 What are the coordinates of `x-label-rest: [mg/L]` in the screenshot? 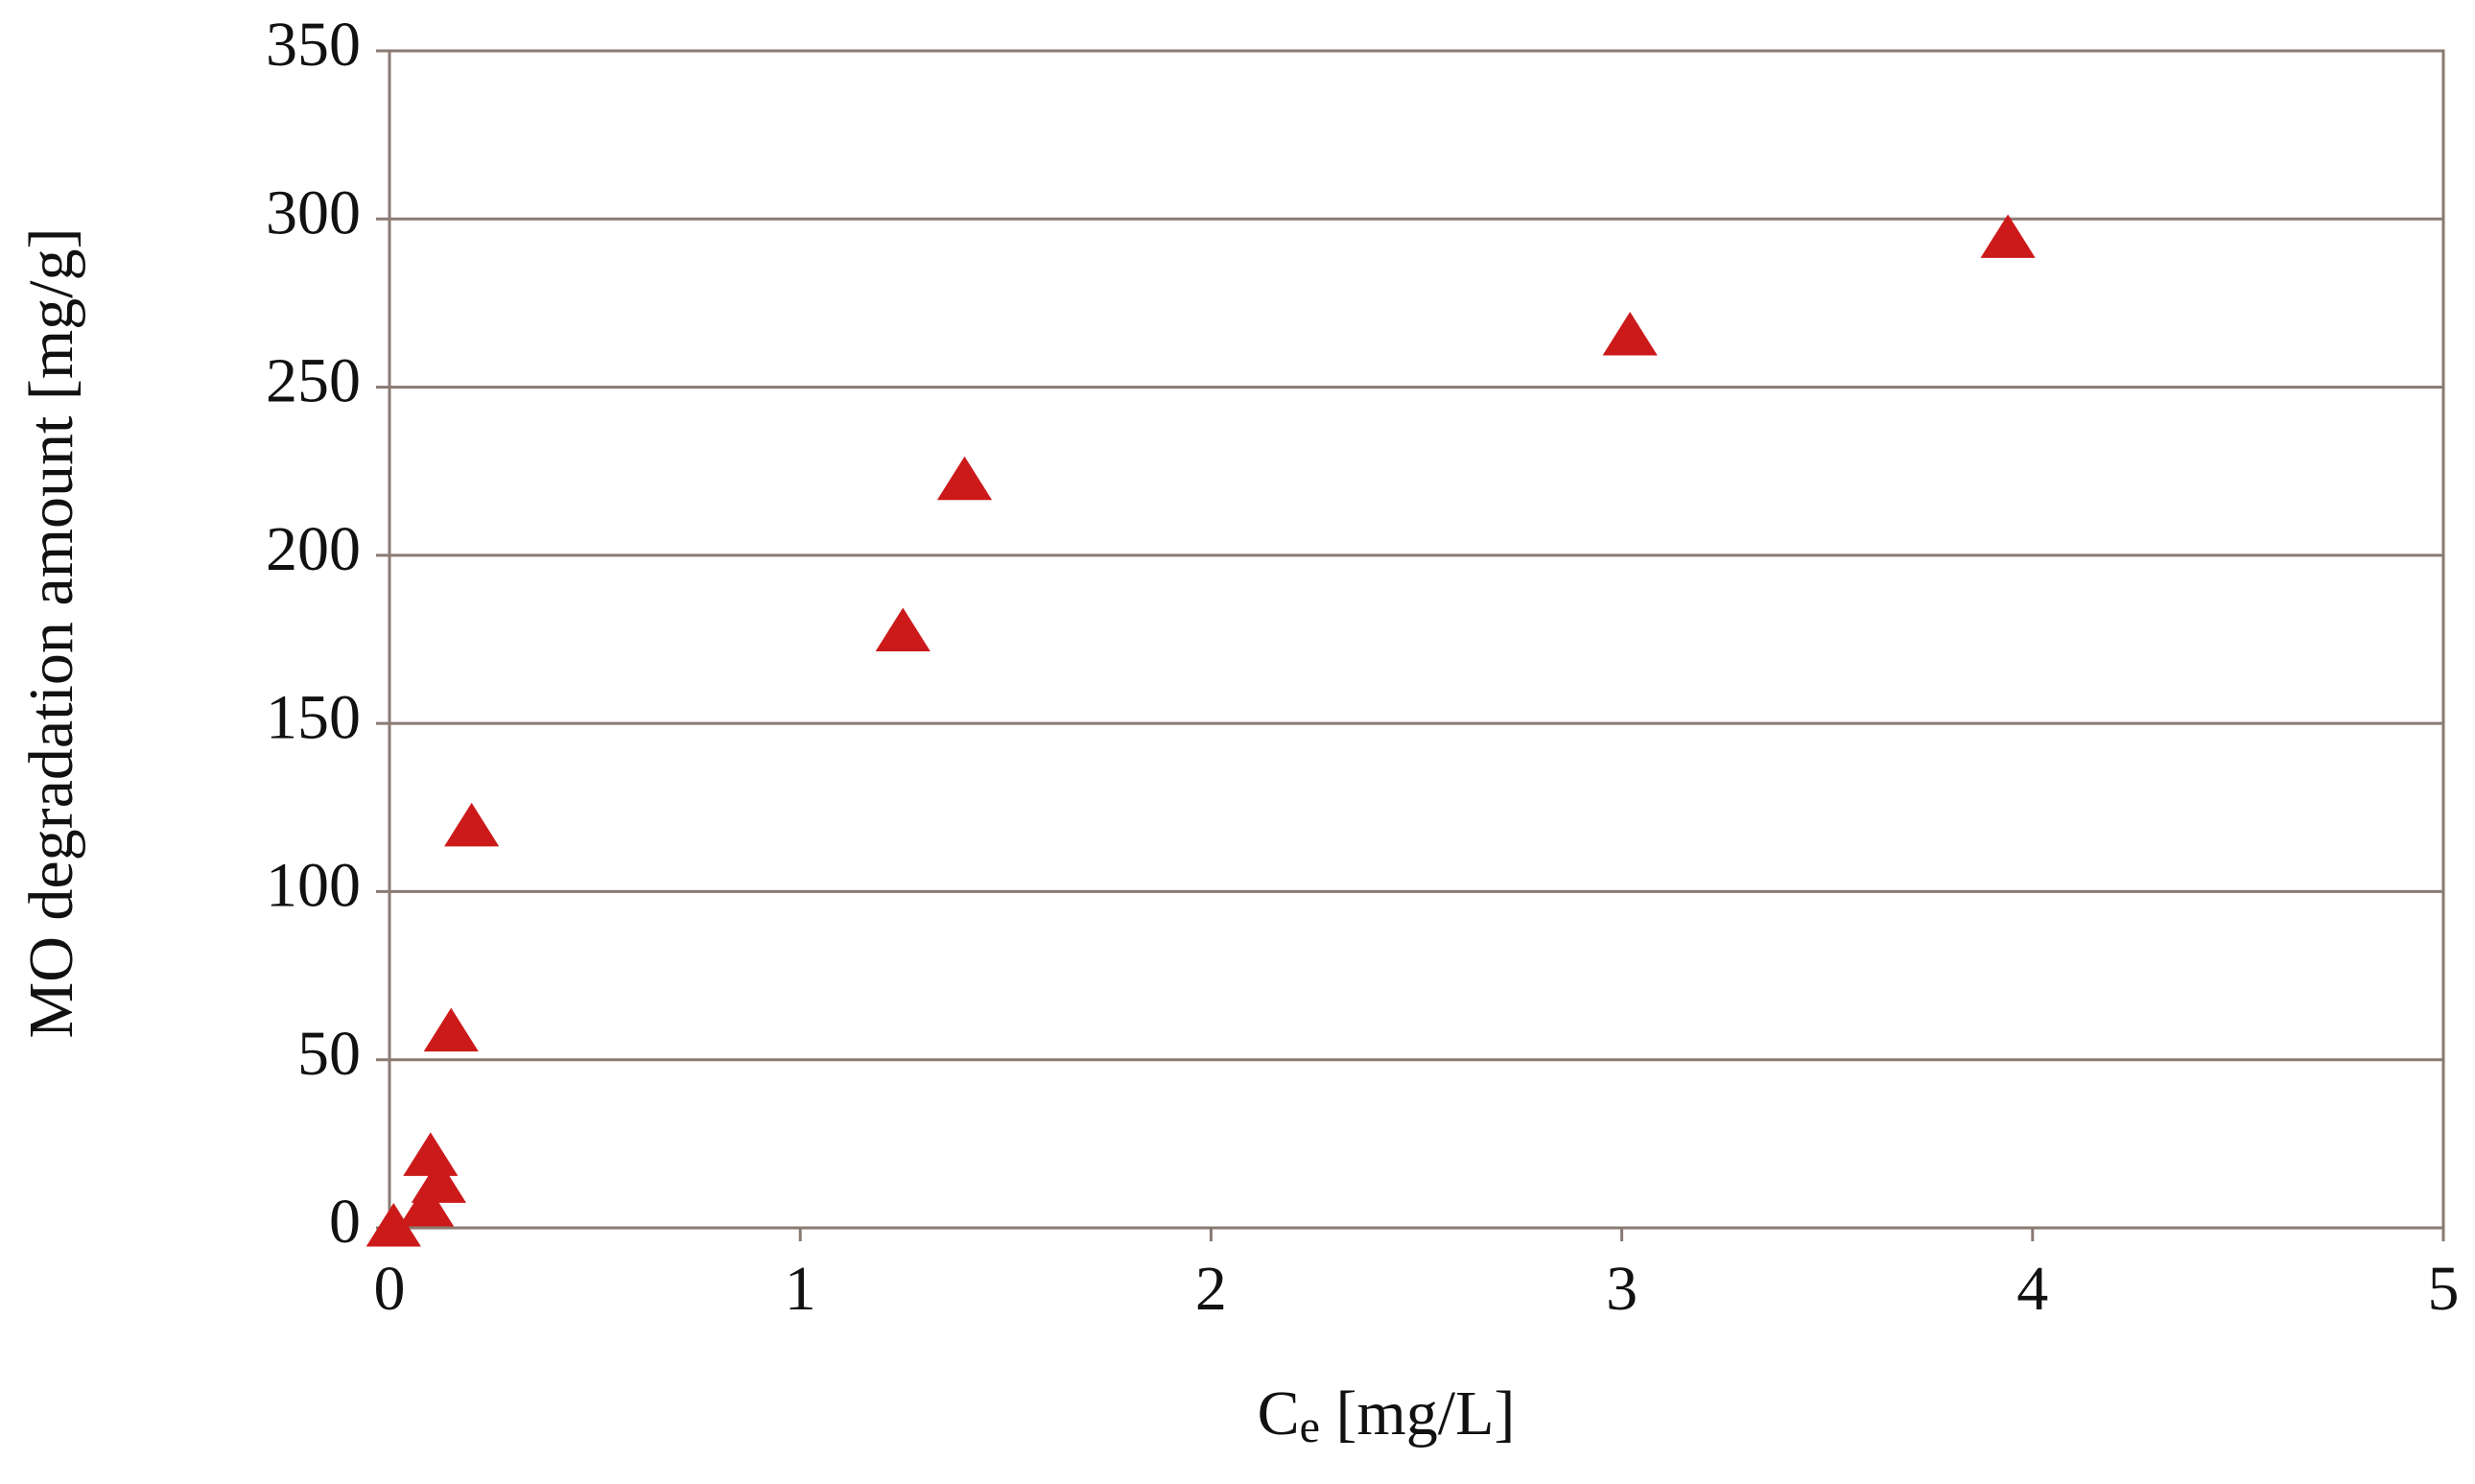 It's located at (1418, 1414).